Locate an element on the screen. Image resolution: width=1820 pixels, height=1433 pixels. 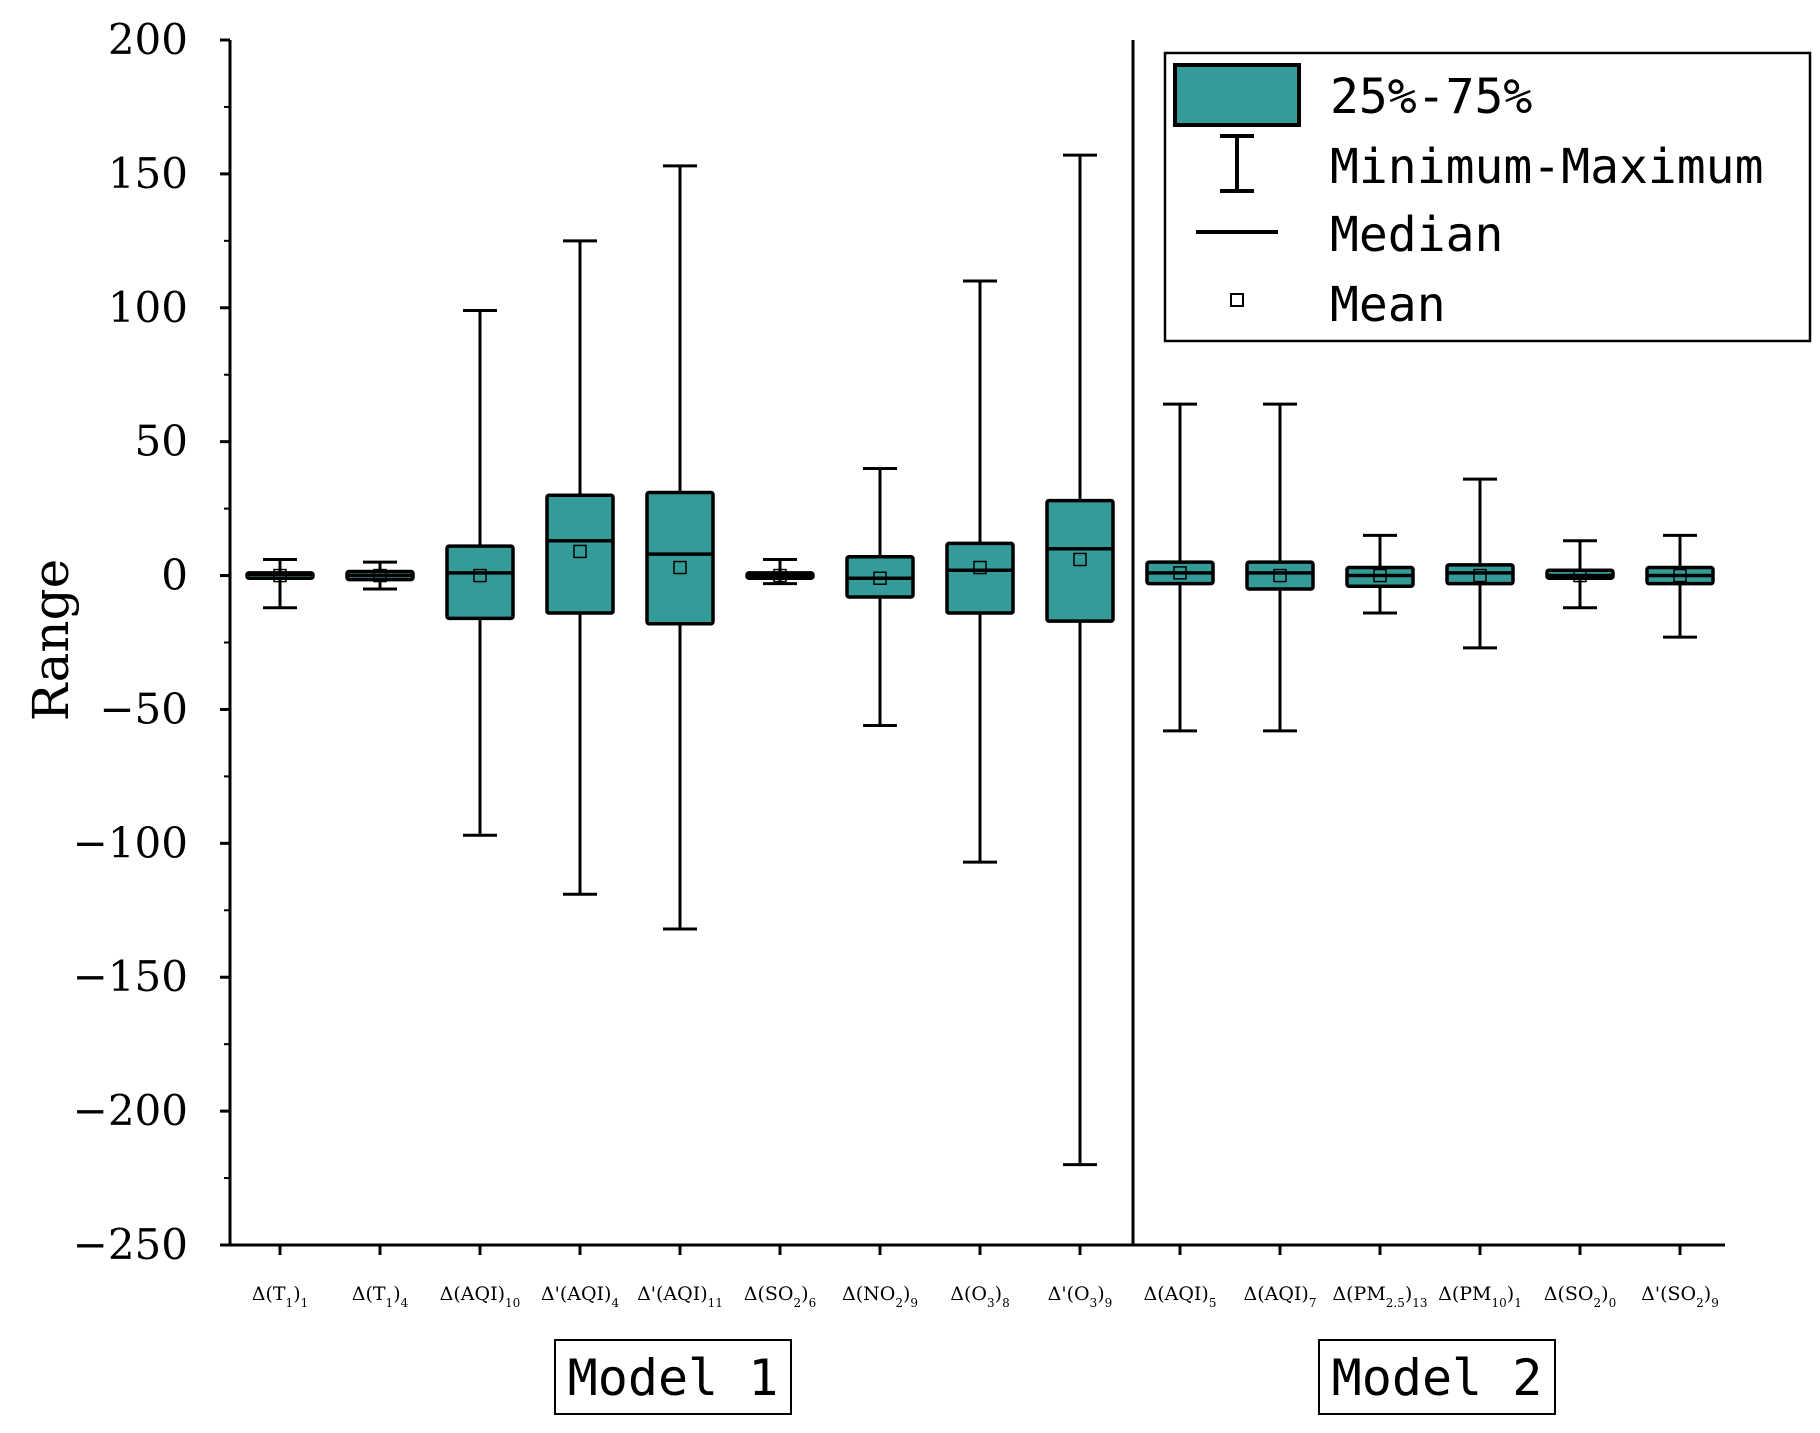
legend-whisker-swatch is located at coordinates (1237, 163).